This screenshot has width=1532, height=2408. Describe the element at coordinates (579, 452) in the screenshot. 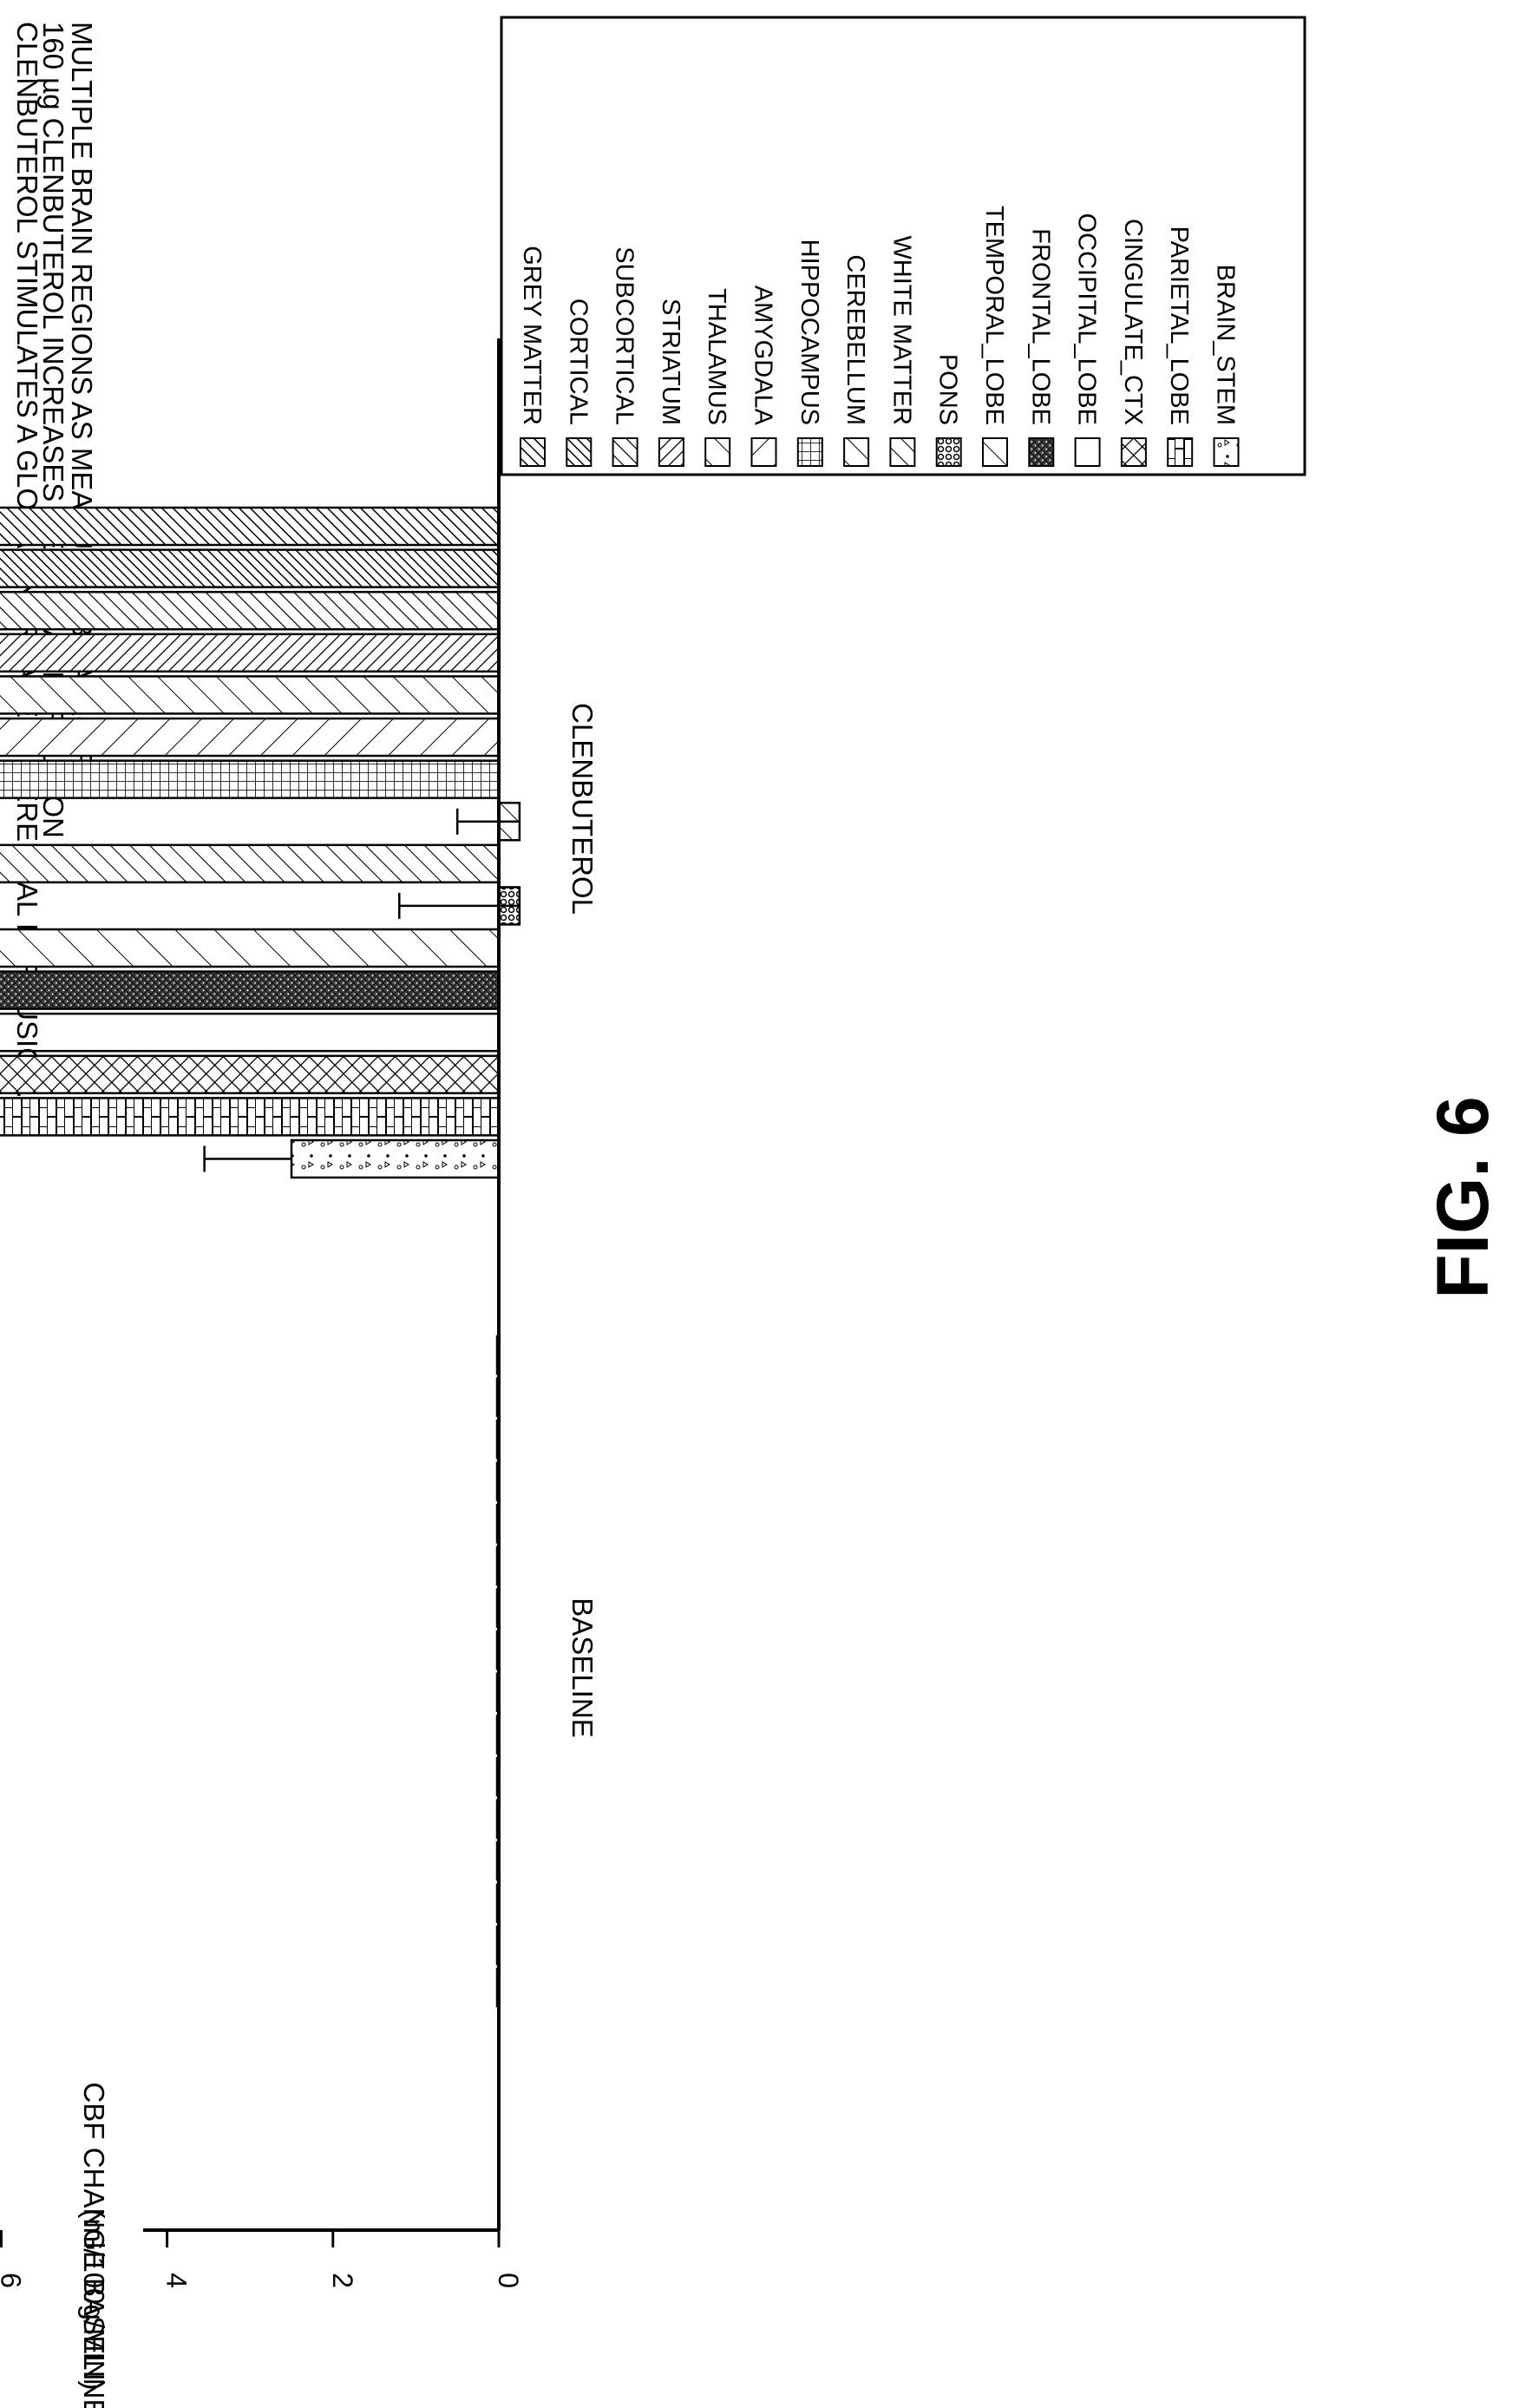

I see `legend-swatch-cortical` at that location.